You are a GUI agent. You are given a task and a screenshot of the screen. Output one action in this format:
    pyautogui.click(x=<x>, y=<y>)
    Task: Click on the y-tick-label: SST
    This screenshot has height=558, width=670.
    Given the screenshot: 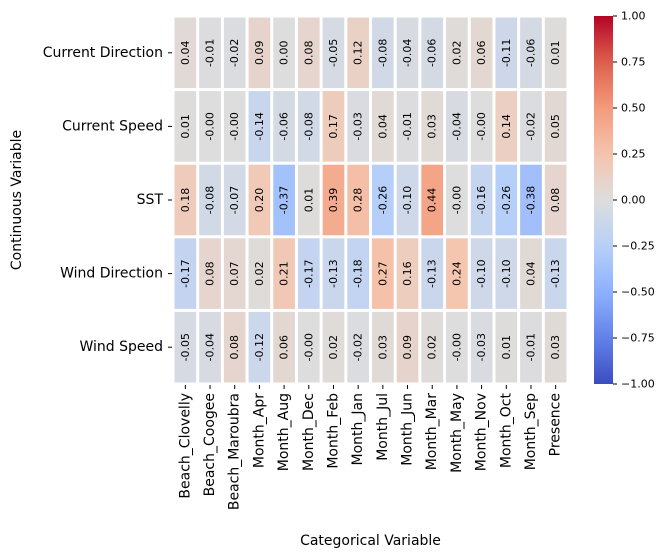 What is the action you would take?
    pyautogui.click(x=150, y=200)
    